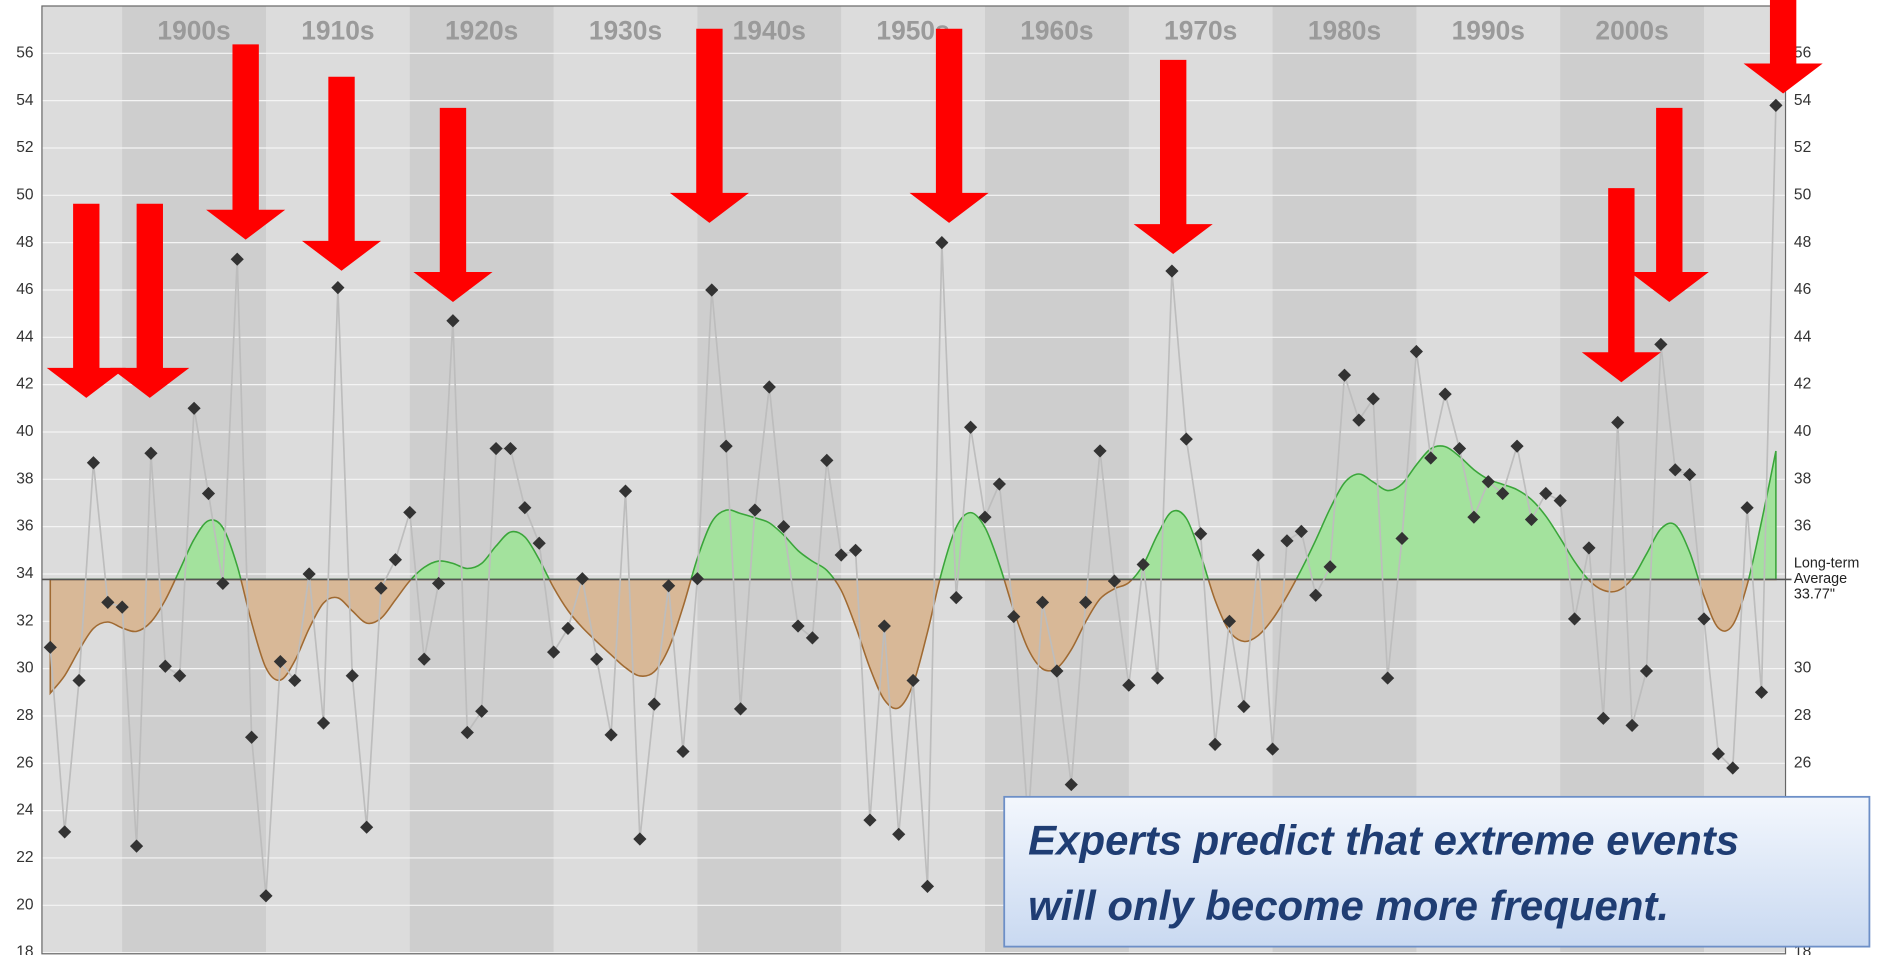 The width and height of the screenshot is (1879, 955). I want to click on y2-tick-label: 36, so click(1802, 526).